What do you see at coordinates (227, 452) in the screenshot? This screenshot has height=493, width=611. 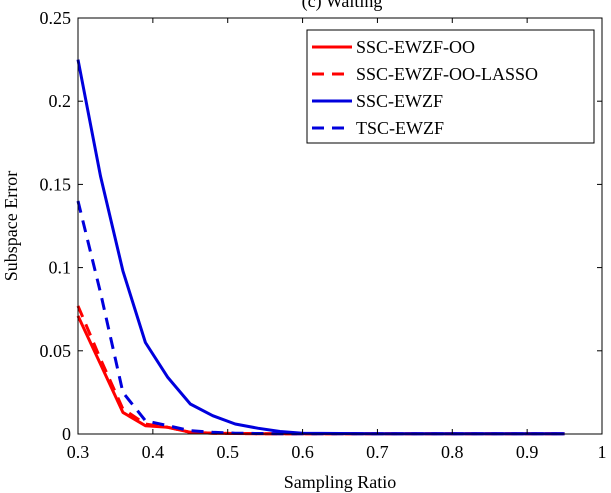 I see `x-tick-label: 0.5` at bounding box center [227, 452].